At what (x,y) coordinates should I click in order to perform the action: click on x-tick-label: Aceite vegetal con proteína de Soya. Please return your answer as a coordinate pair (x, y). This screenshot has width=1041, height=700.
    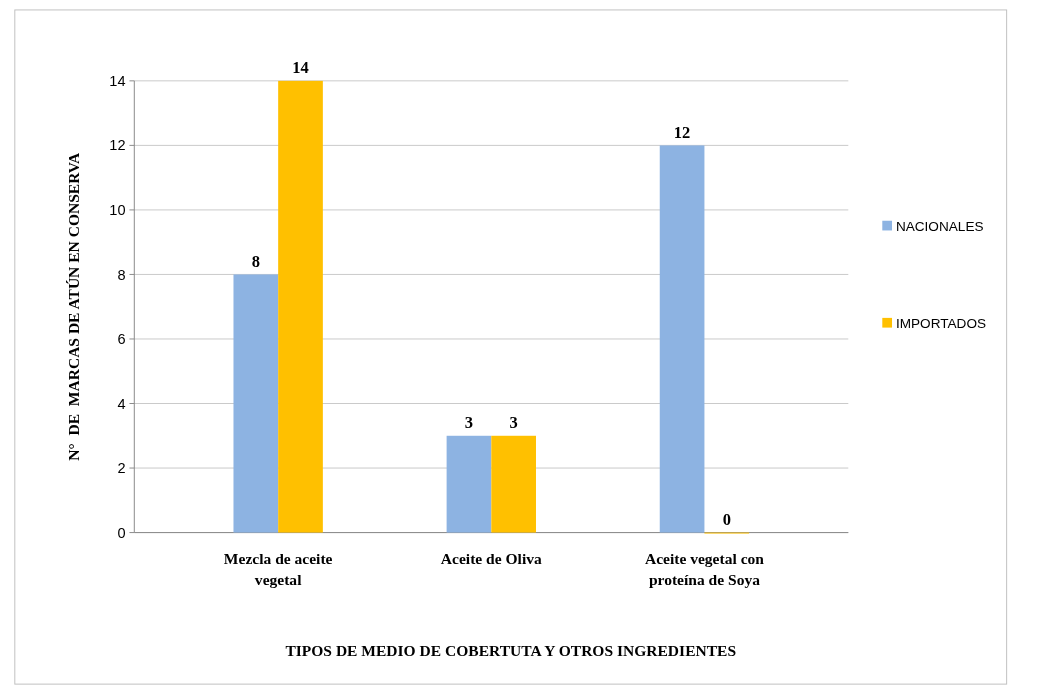
    Looking at the image, I should click on (704, 569).